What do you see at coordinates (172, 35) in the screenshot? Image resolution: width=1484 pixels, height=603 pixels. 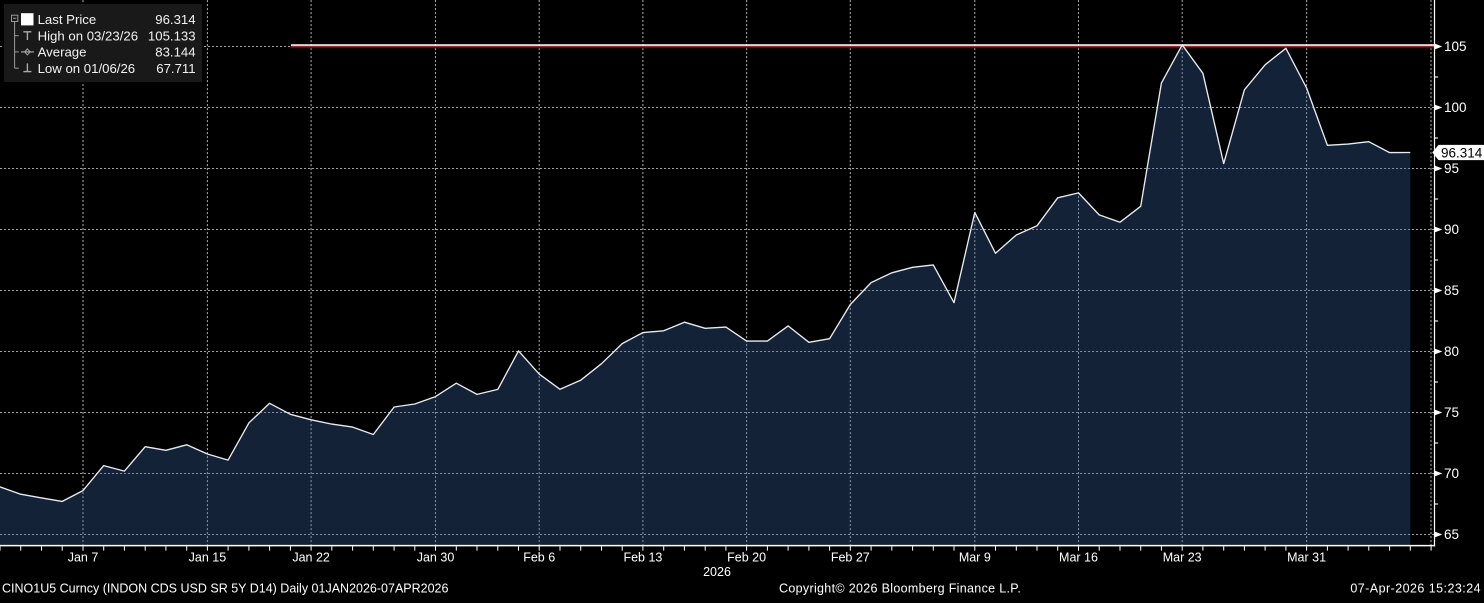 I see `svg-text: 105.133` at bounding box center [172, 35].